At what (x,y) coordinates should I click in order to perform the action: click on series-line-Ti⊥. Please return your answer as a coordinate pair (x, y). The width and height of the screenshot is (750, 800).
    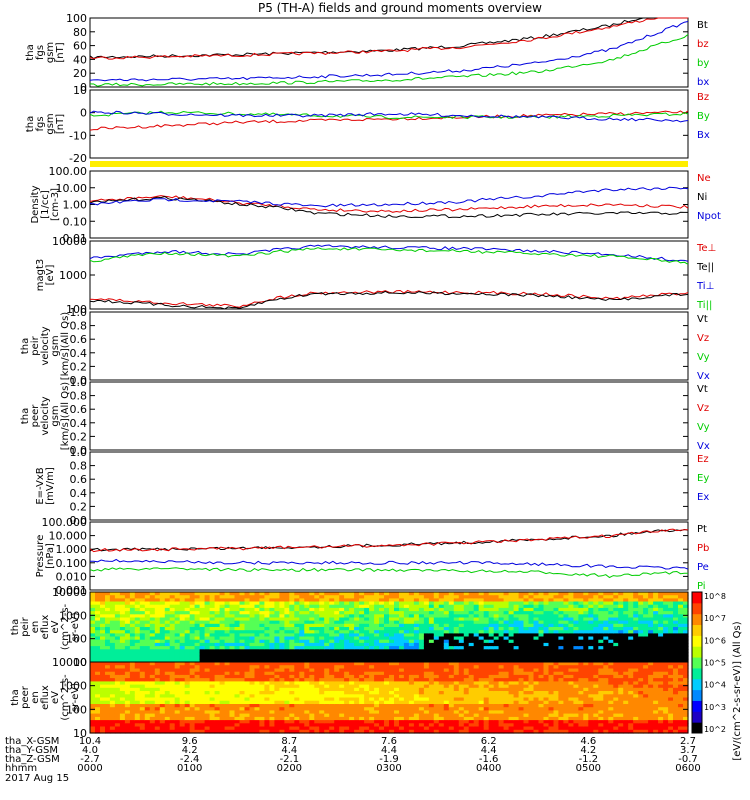
    Looking at the image, I should click on (389, 253).